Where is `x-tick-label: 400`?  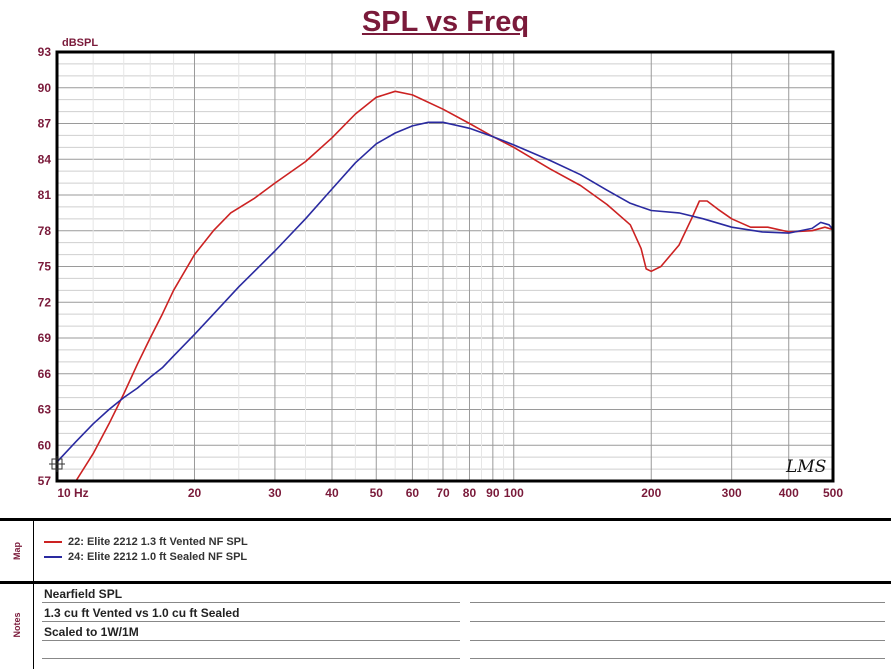 x-tick-label: 400 is located at coordinates (789, 493).